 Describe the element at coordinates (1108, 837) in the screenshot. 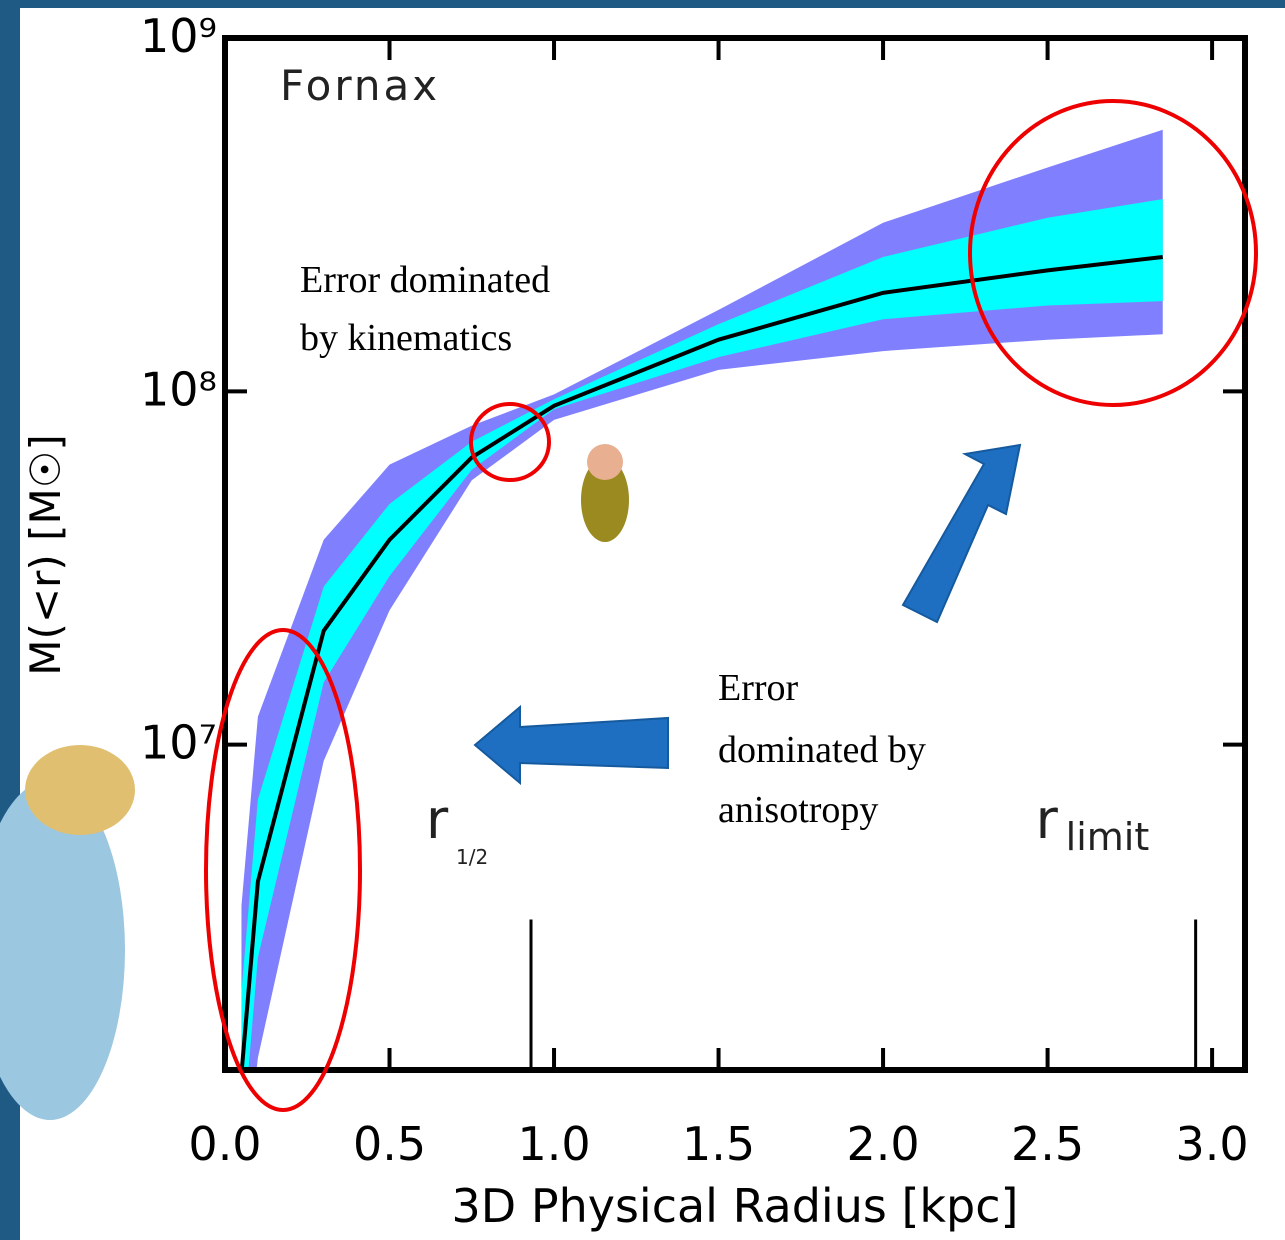

I see `marker-subscript: limit` at that location.